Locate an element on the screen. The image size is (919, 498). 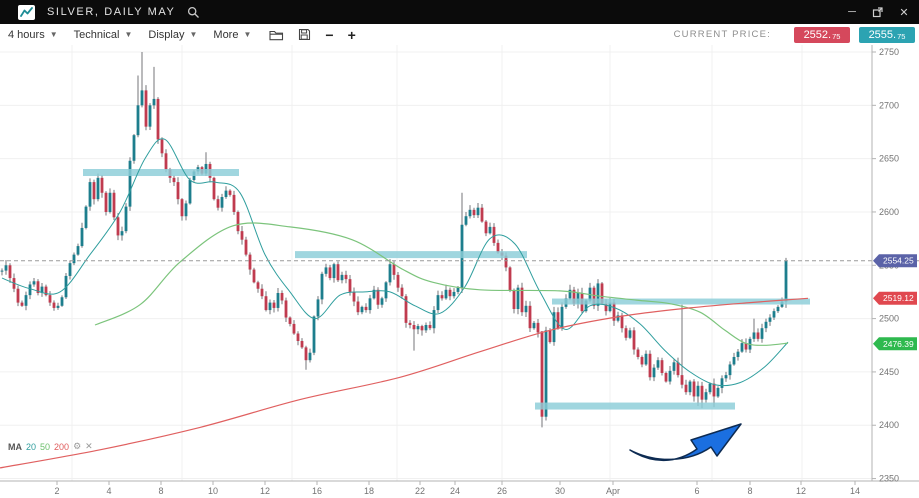
time-axis-label: 12 is located at coordinates (265, 491).